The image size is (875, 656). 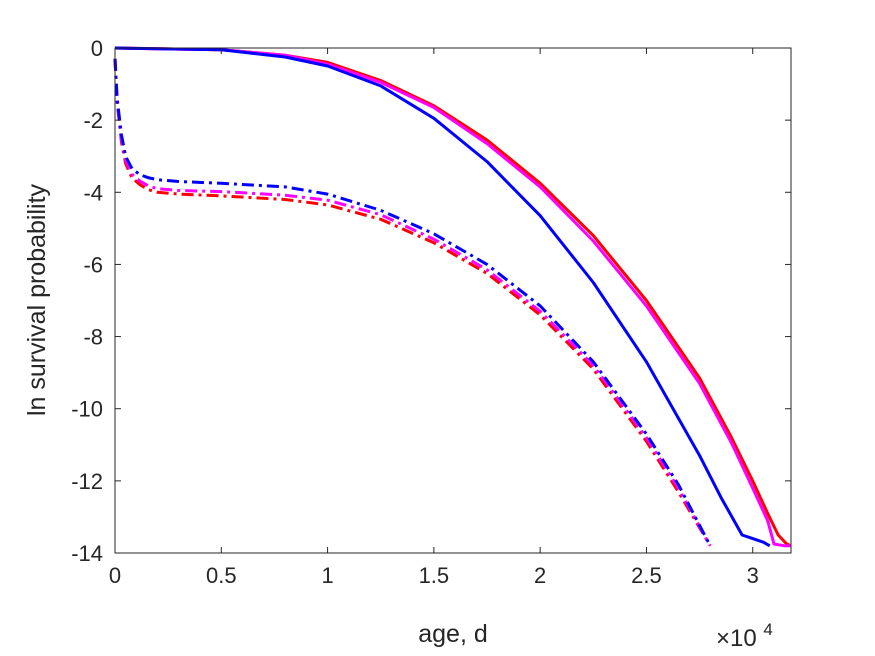 What do you see at coordinates (221, 575) in the screenshot?
I see `x-tick-label: 0.5` at bounding box center [221, 575].